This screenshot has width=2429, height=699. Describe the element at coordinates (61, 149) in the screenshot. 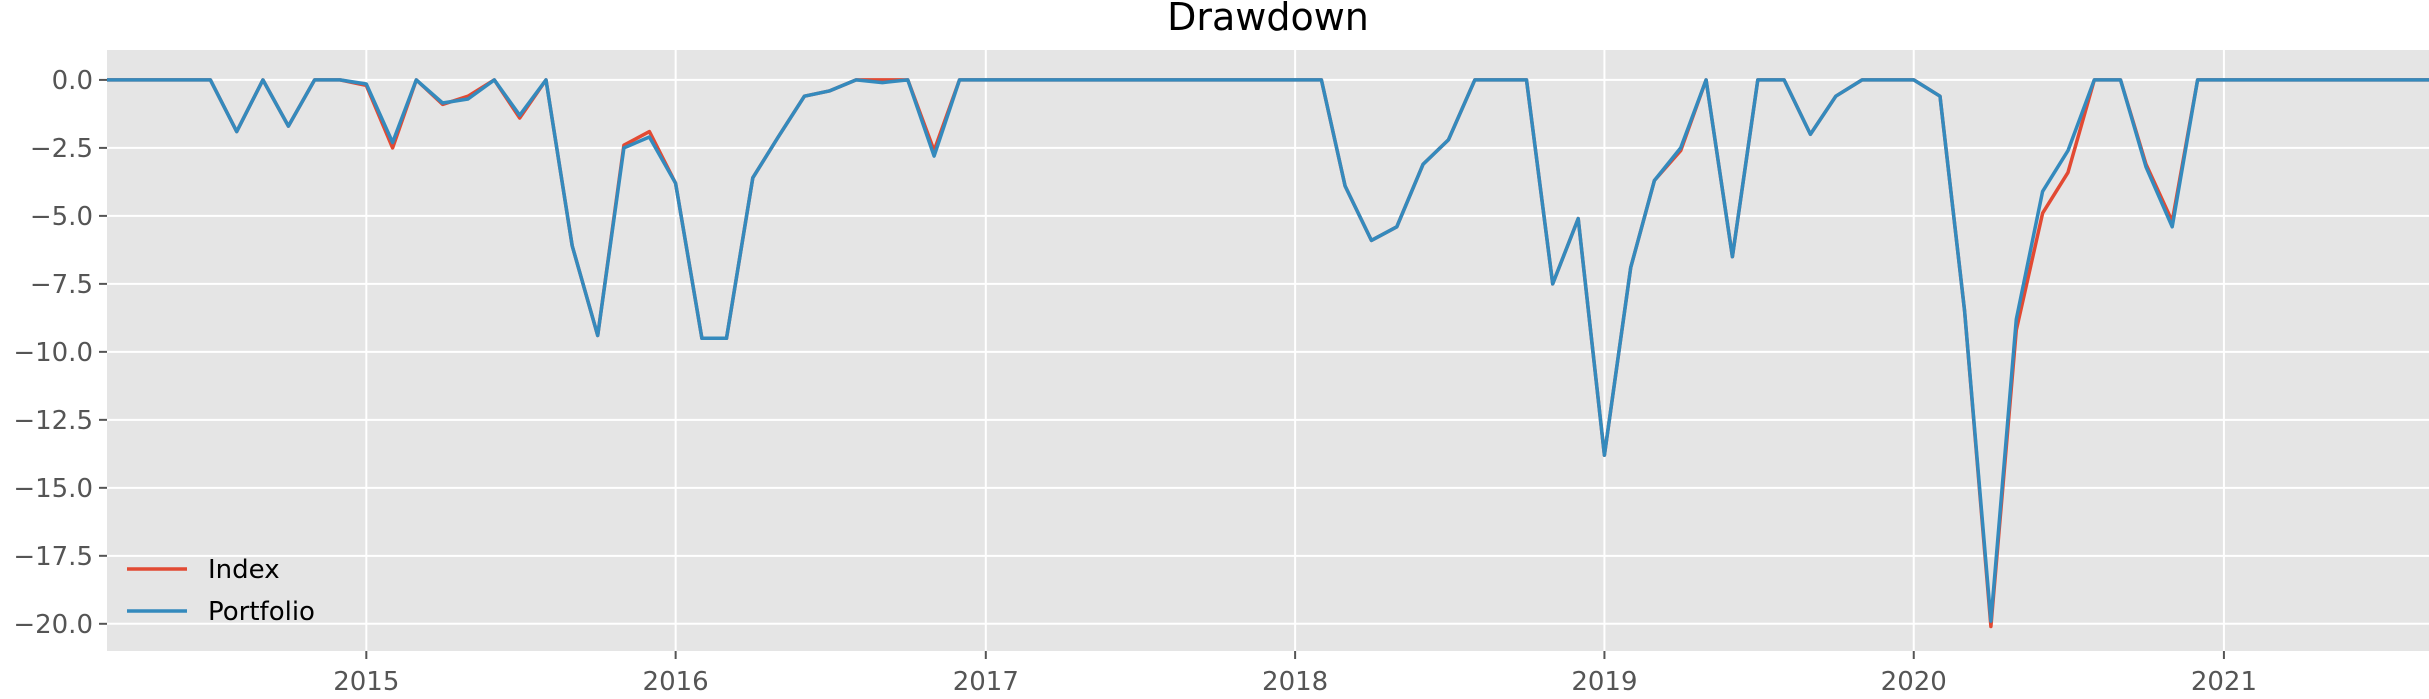

I see `y-tick-label: −2.5` at that location.